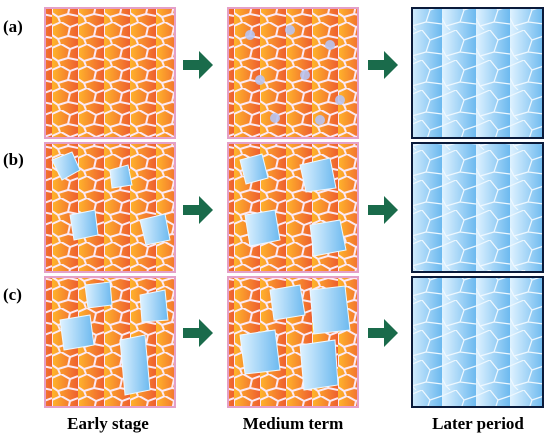  Describe the element at coordinates (110, 73) in the screenshot. I see `early-panel` at that location.